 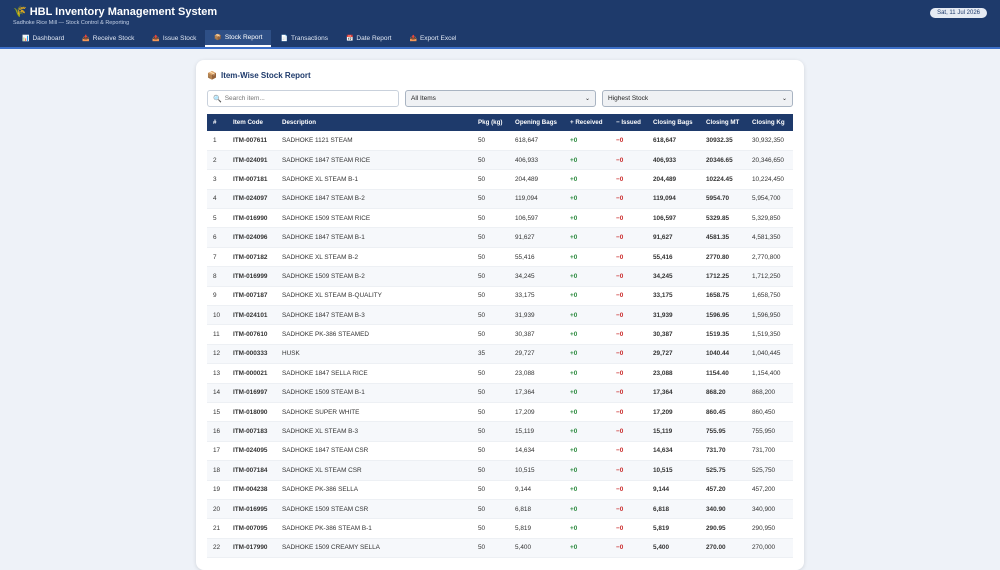 What do you see at coordinates (309, 98) in the screenshot?
I see `search-input` at bounding box center [309, 98].